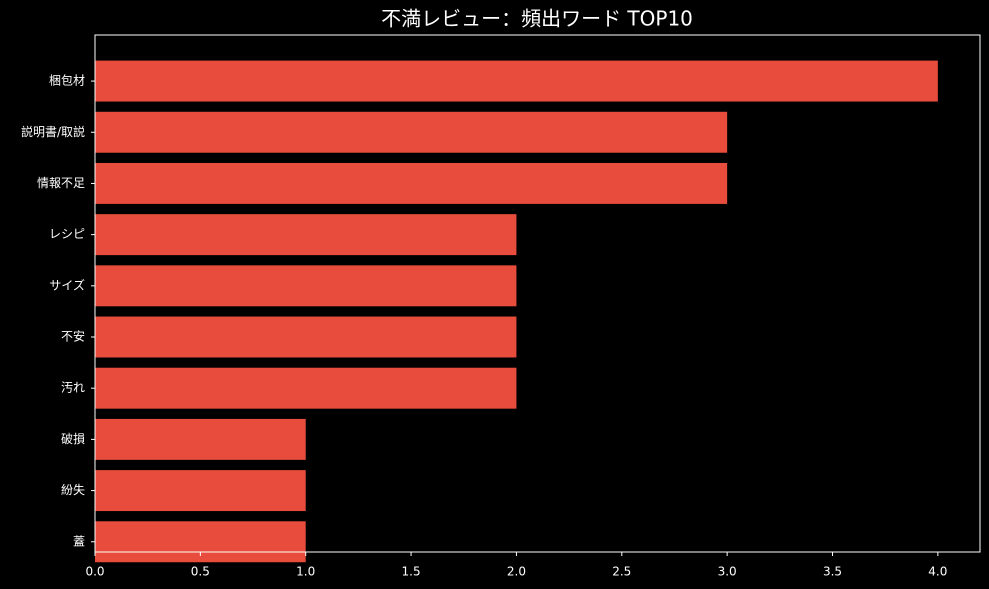 The width and height of the screenshot is (989, 589). What do you see at coordinates (79, 541) in the screenshot?
I see `y-tick-label: 蓋` at bounding box center [79, 541].